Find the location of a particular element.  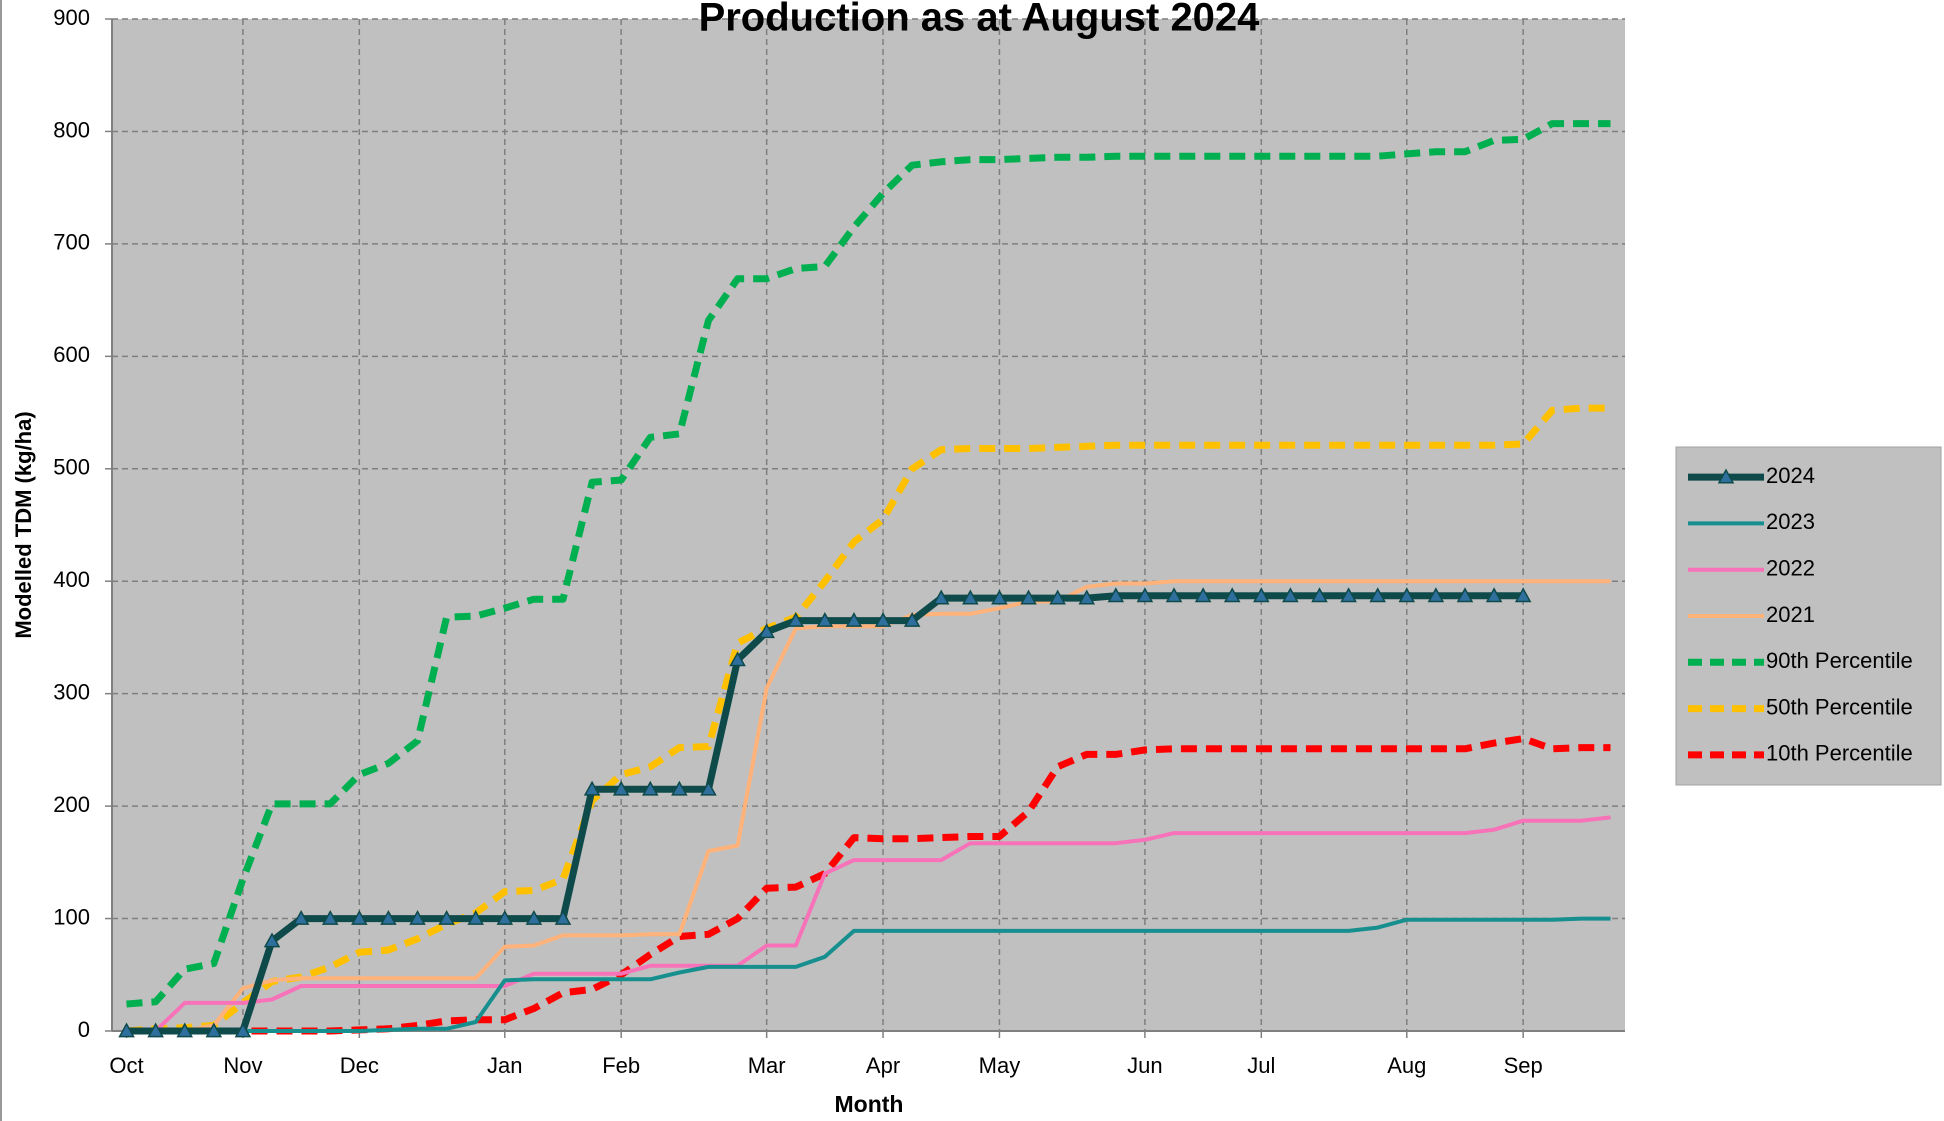

x-tick-label: Jun is located at coordinates (1144, 1065).